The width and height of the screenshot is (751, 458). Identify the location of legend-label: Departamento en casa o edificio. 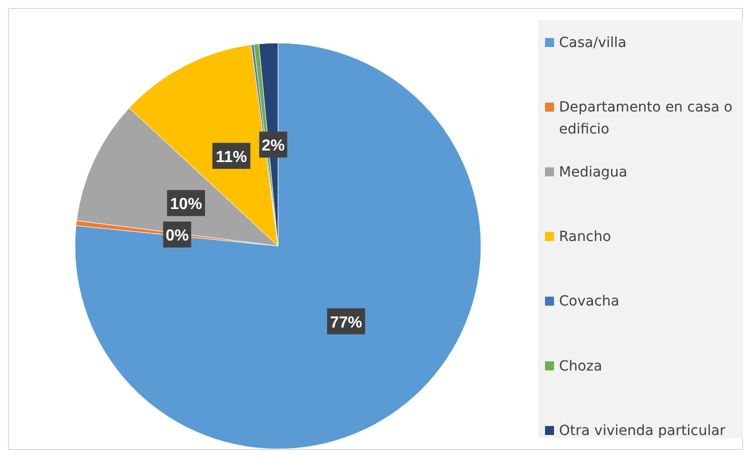
(645, 119).